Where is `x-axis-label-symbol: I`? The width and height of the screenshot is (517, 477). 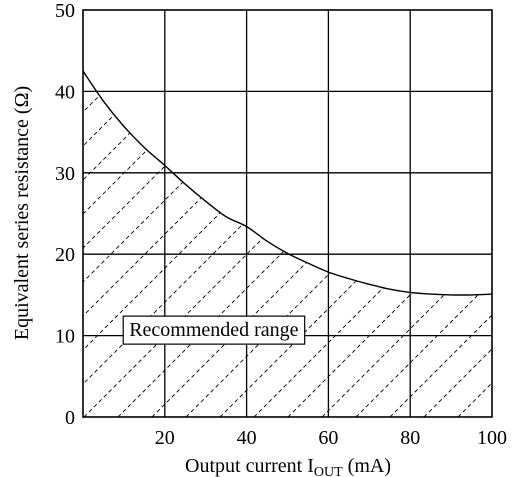 x-axis-label-symbol: I is located at coordinates (310, 466).